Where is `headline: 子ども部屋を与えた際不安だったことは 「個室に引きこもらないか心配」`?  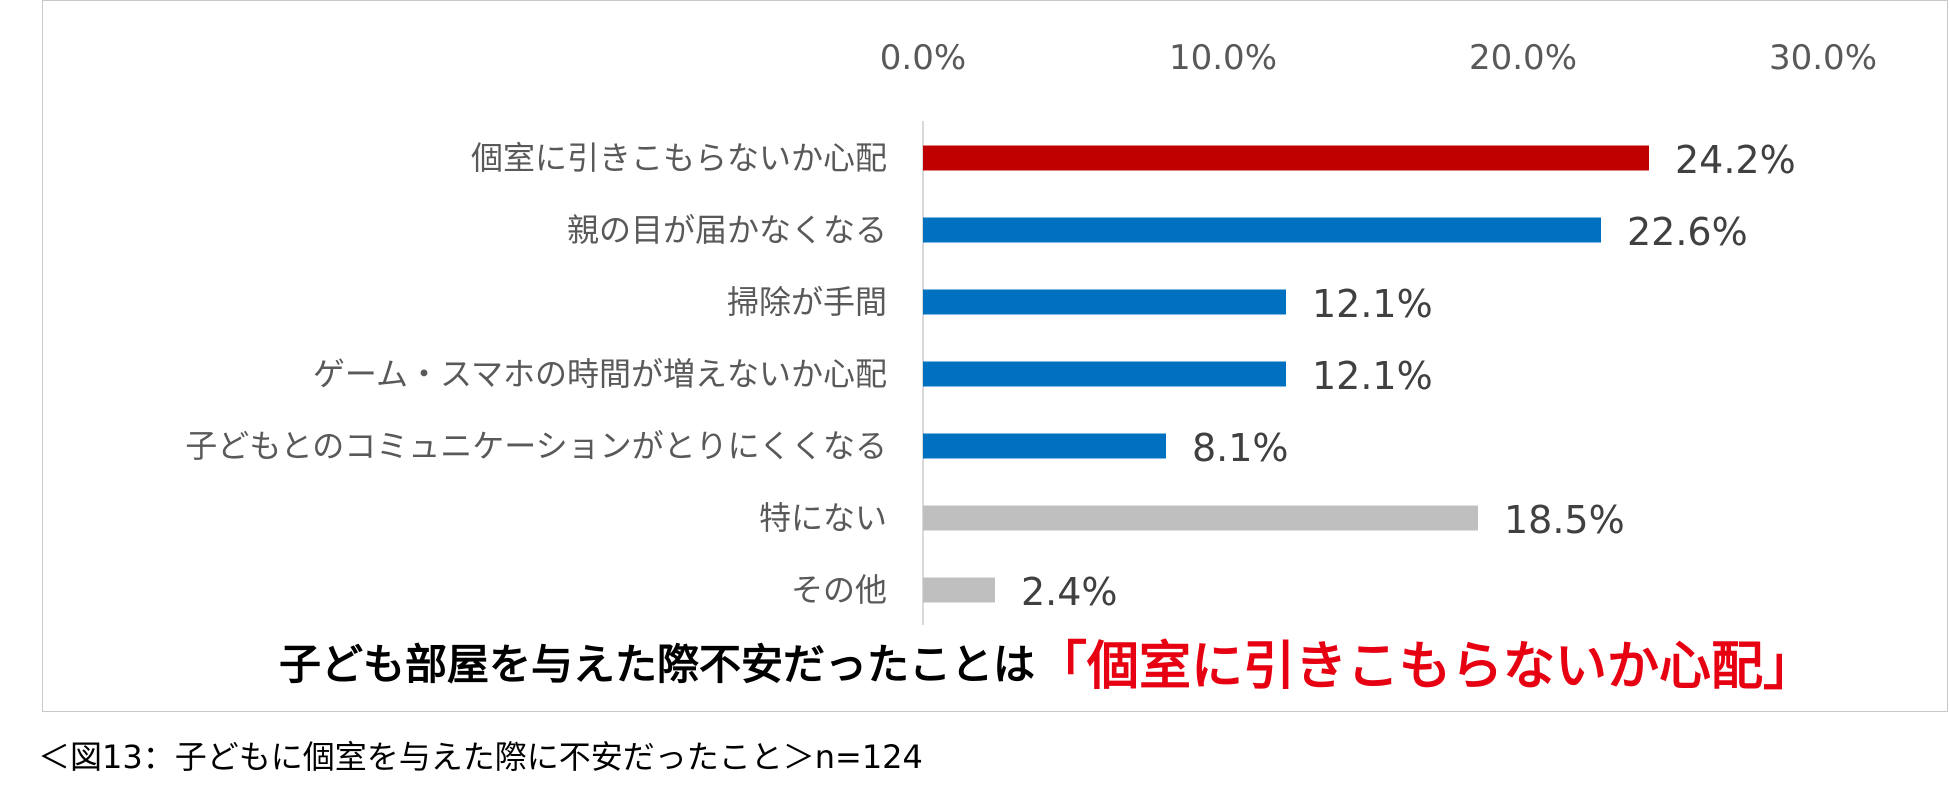 headline: 子ども部屋を与えた際不安だったことは 「個室に引きこもらないか心配」 is located at coordinates (1047, 661).